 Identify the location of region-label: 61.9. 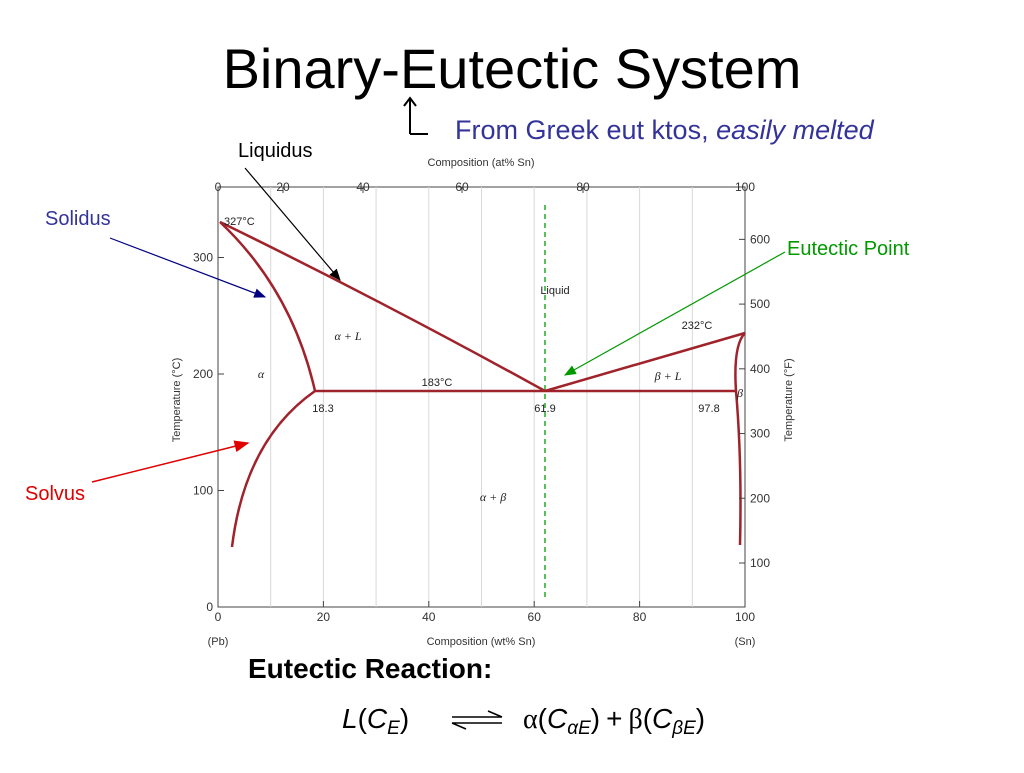
(544, 409).